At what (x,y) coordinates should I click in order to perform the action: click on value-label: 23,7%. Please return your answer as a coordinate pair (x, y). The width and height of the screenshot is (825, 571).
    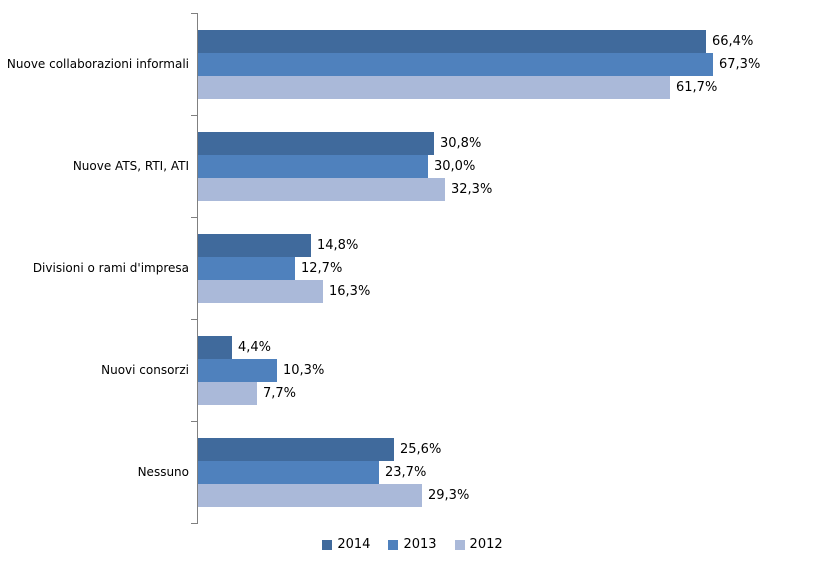
    Looking at the image, I should click on (406, 472).